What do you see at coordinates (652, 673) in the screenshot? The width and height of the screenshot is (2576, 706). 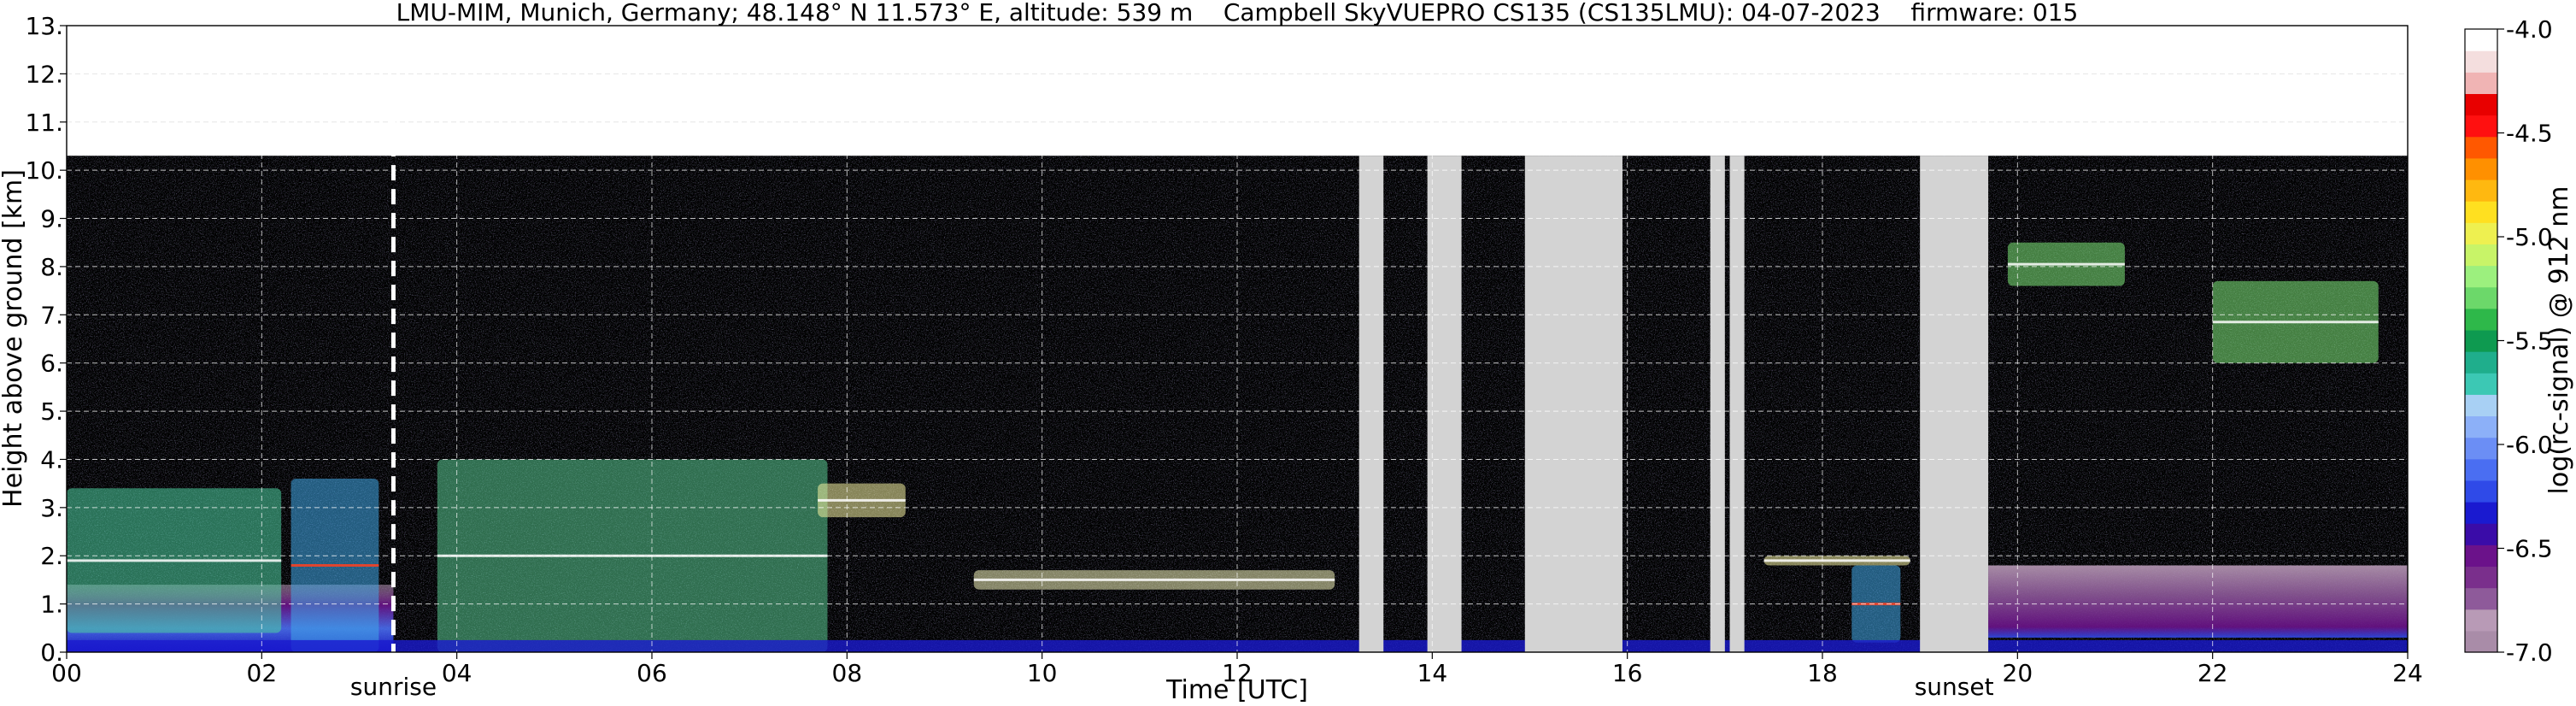 I see `x-tick-label: 06` at bounding box center [652, 673].